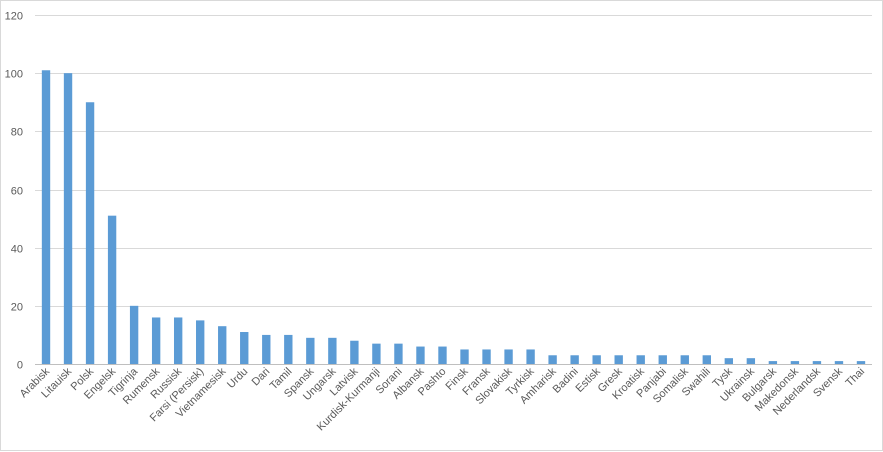  Describe the element at coordinates (156, 340) in the screenshot. I see `bar-rumensk` at that location.